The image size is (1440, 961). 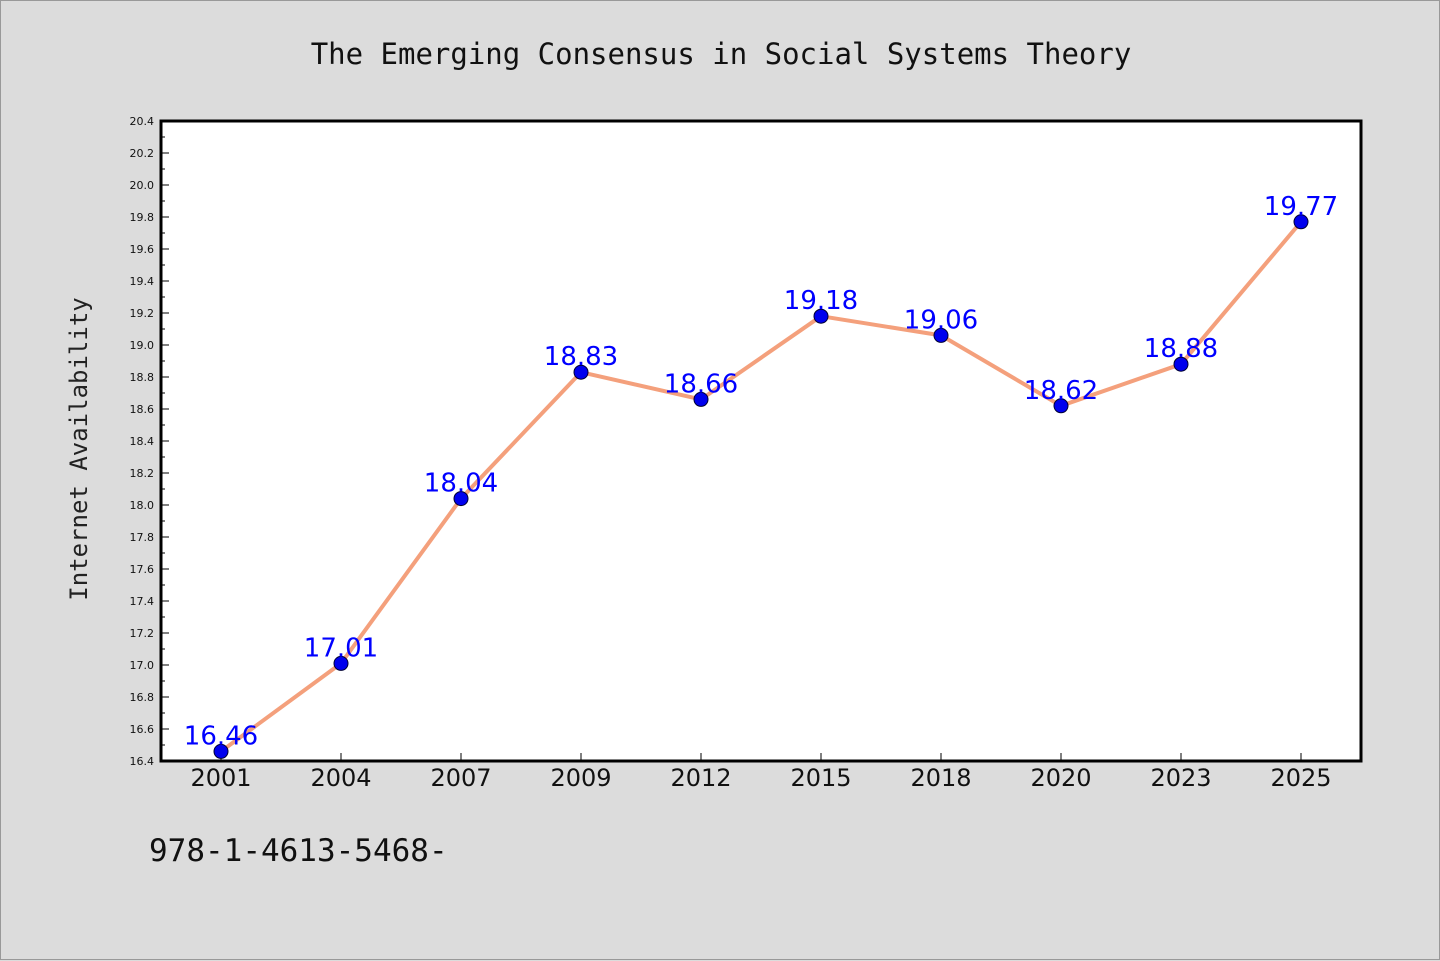 What do you see at coordinates (821, 301) in the screenshot?
I see `data-label: 19.18` at bounding box center [821, 301].